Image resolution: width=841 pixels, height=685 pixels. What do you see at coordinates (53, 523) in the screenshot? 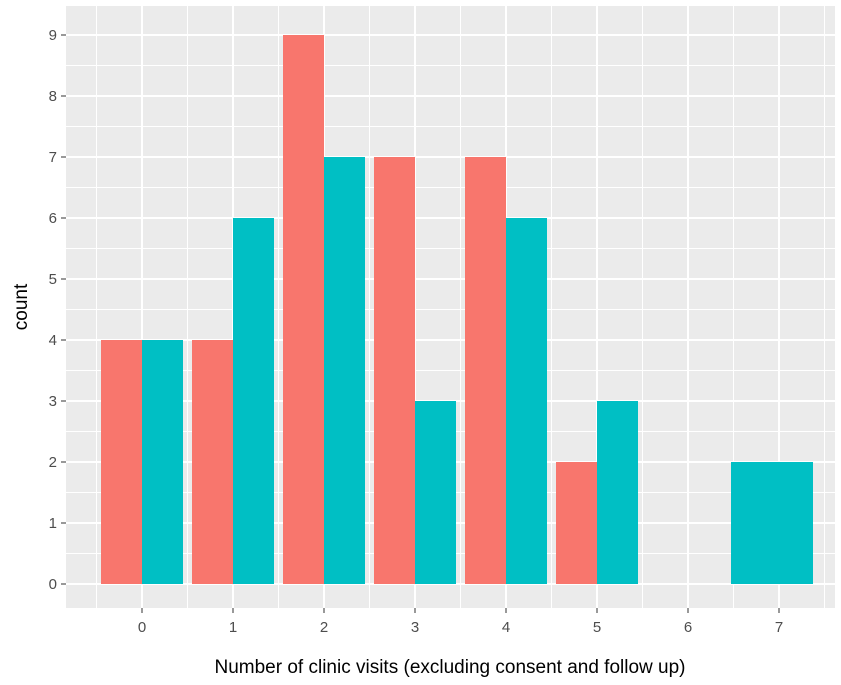
I see `y-tick-label: 1` at bounding box center [53, 523].